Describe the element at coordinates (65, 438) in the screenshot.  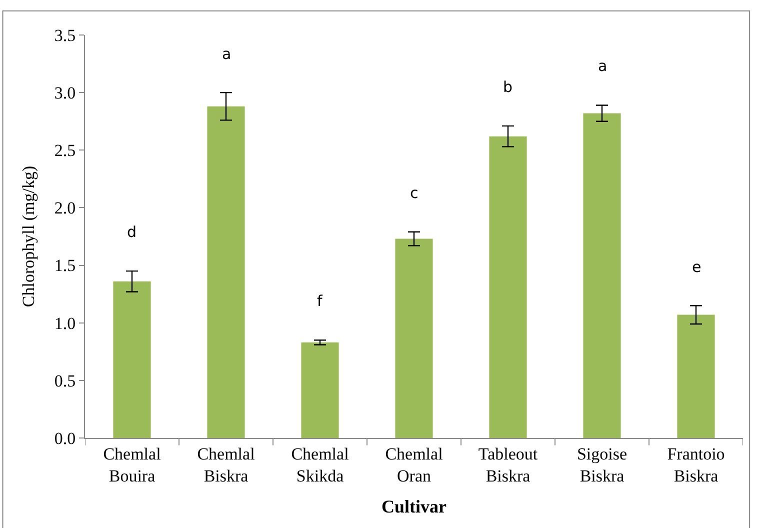
I see `y-tick-label: 0.0` at that location.